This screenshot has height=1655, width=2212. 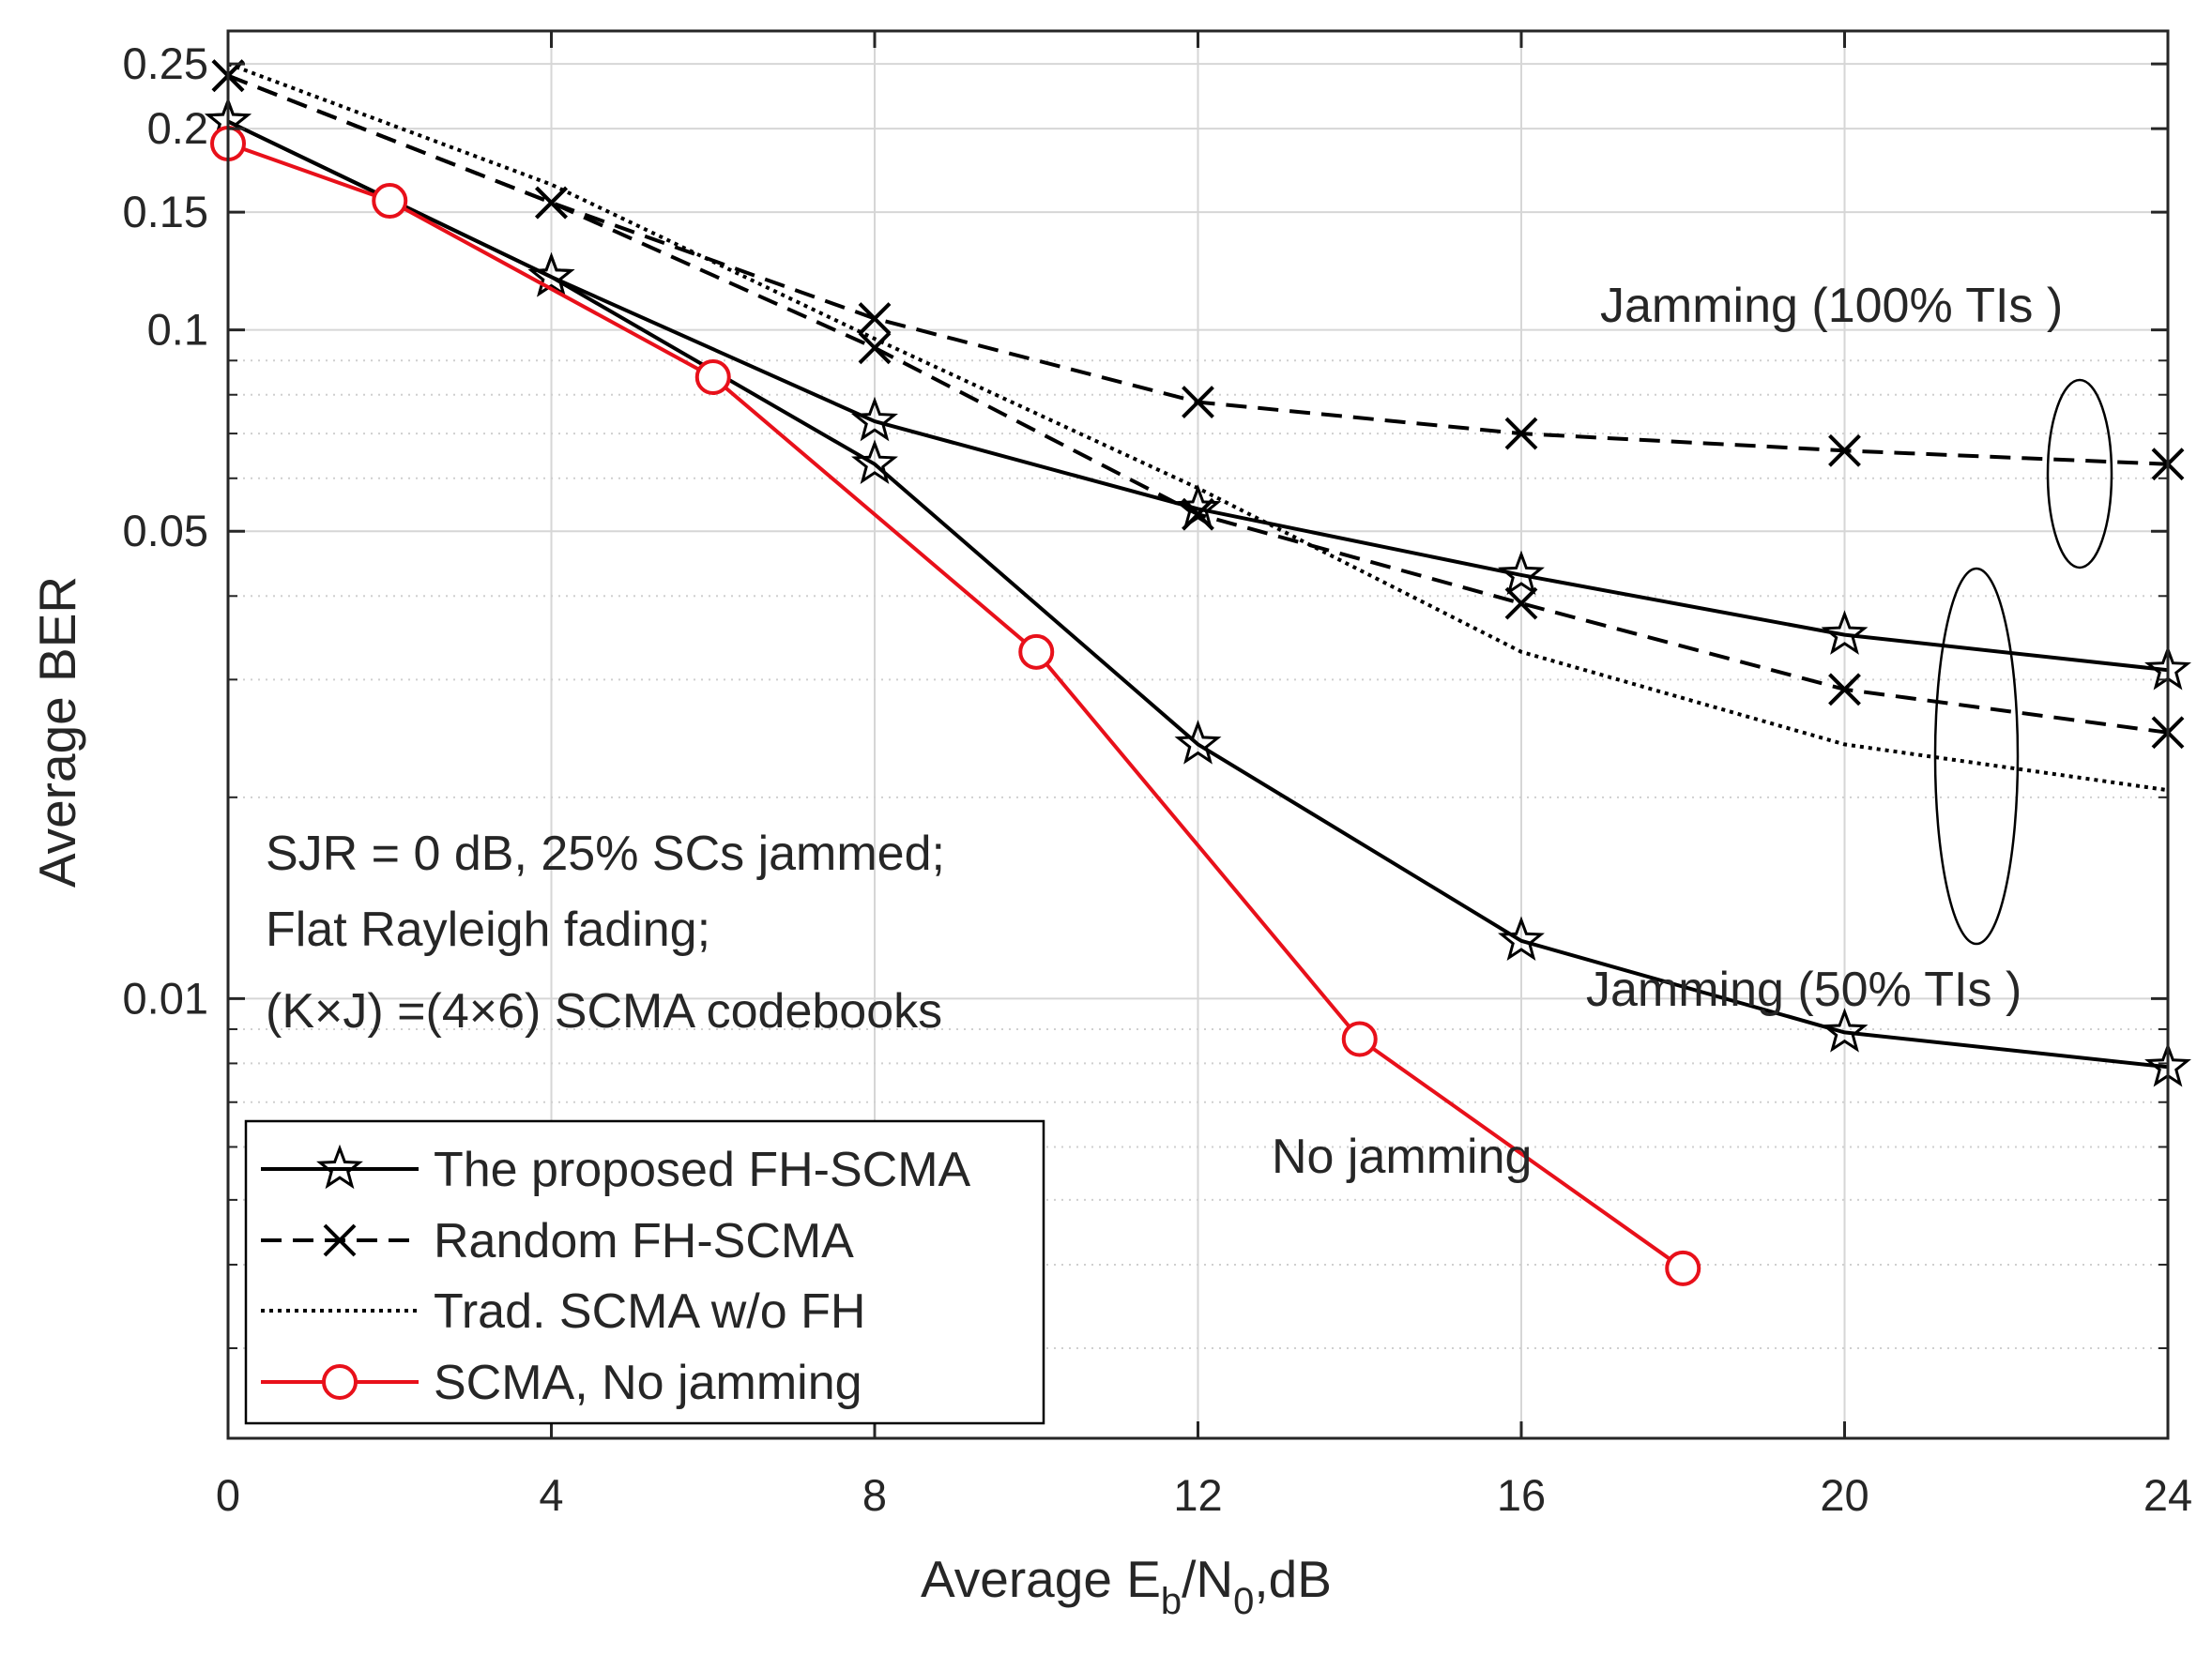 What do you see at coordinates (1197, 1495) in the screenshot?
I see `x-tick-label: 12` at bounding box center [1197, 1495].